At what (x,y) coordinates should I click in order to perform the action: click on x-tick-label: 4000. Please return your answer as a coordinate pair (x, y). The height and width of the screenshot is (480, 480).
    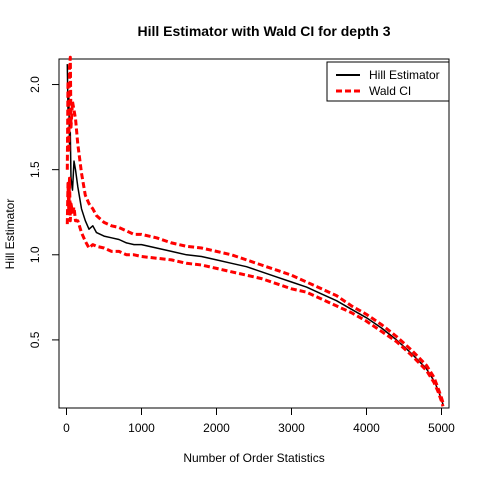
    Looking at the image, I should click on (366, 428).